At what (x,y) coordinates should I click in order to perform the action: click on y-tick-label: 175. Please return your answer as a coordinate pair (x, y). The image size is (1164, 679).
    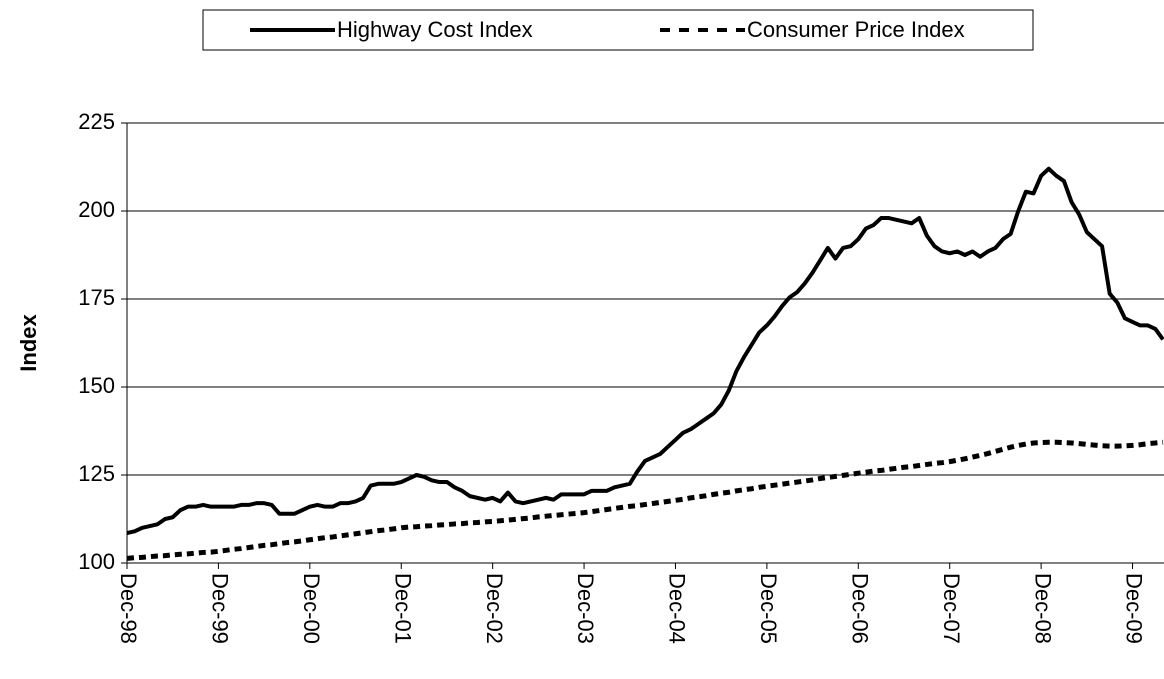
    Looking at the image, I should click on (96, 297).